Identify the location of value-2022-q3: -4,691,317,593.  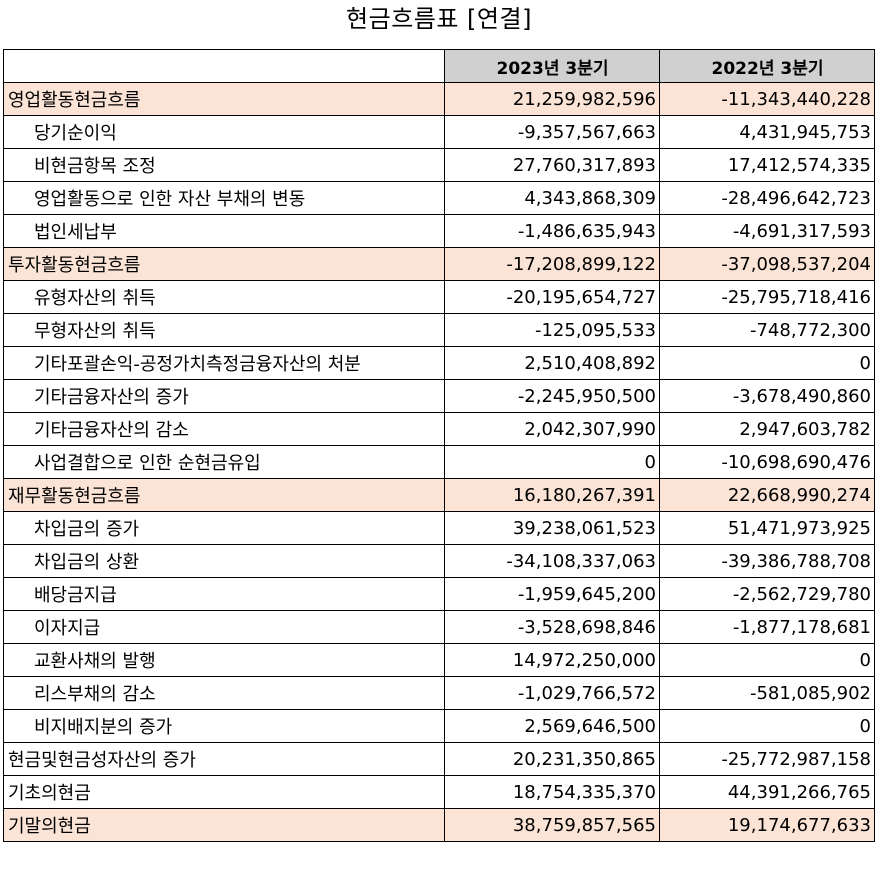
(767, 231).